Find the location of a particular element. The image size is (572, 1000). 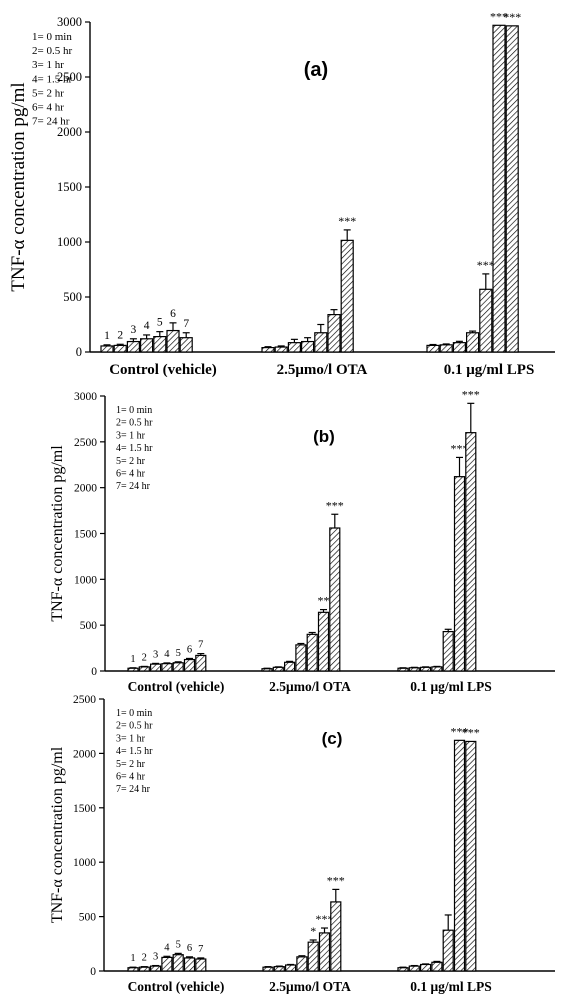

legend-entry: 3= 1 hr is located at coordinates (48, 65).